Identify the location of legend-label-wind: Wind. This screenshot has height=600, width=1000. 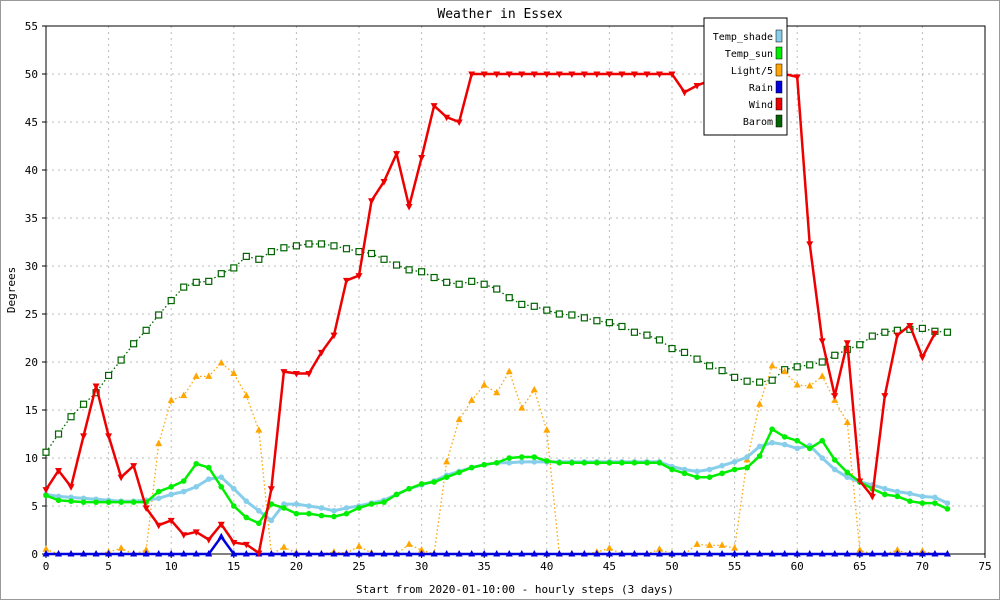
(761, 105).